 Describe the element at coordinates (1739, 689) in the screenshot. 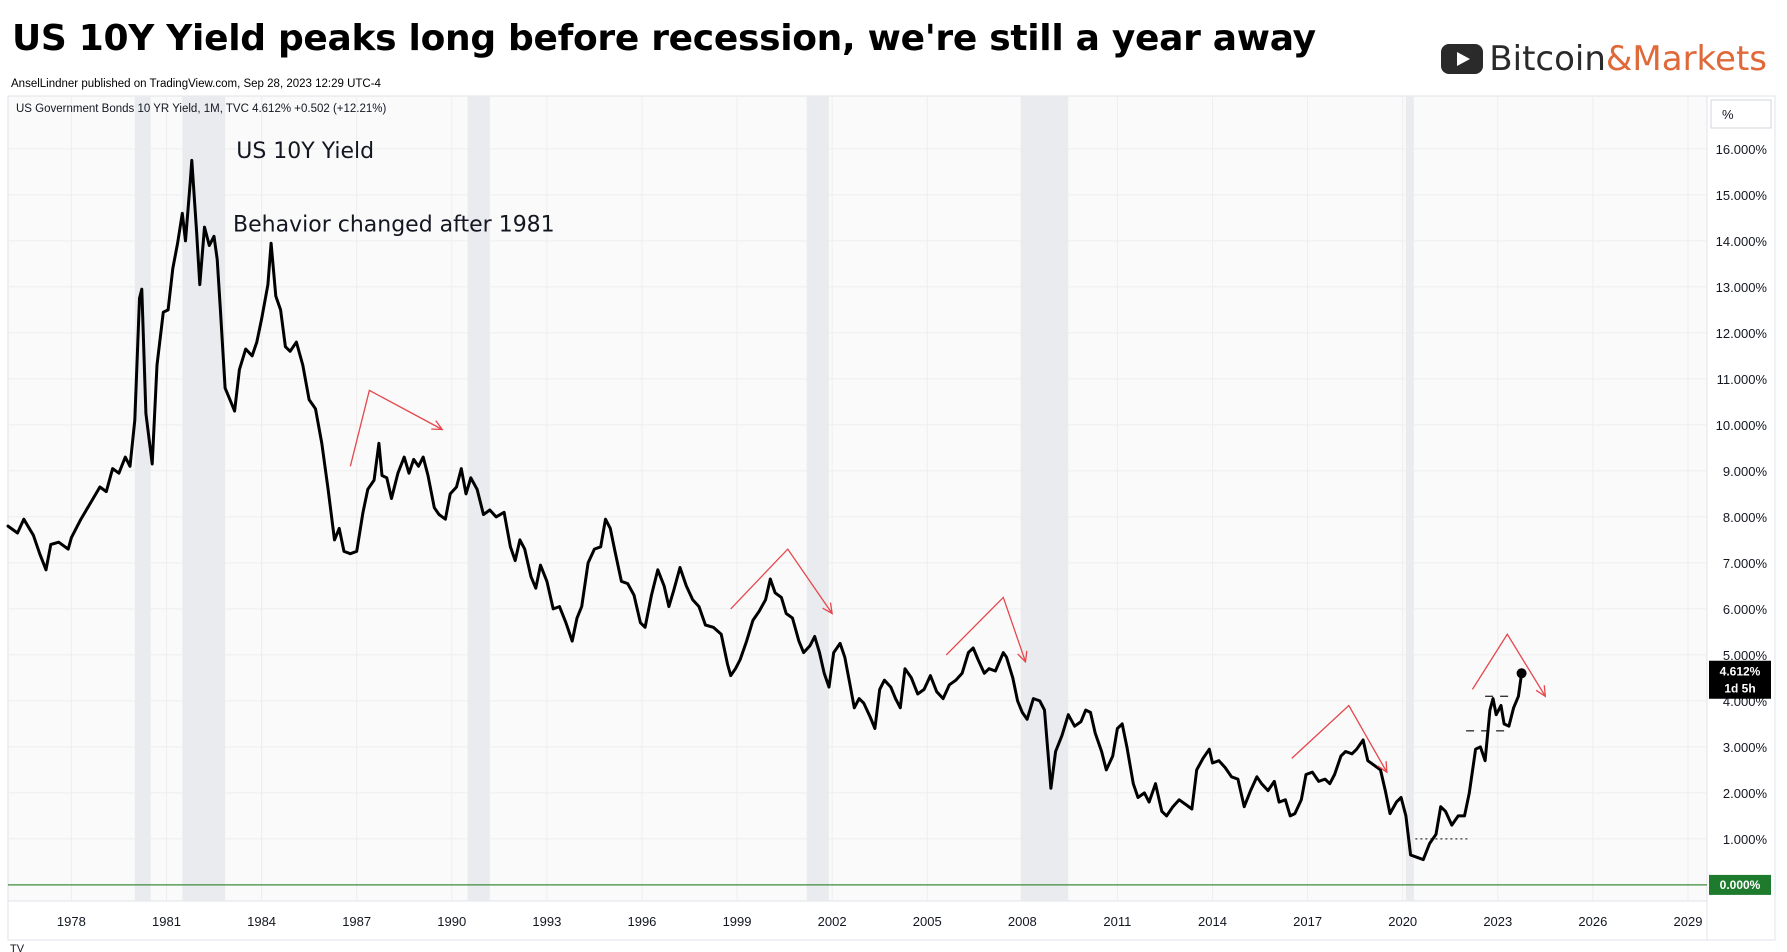

I see `countdown-label: 1d 5h` at that location.